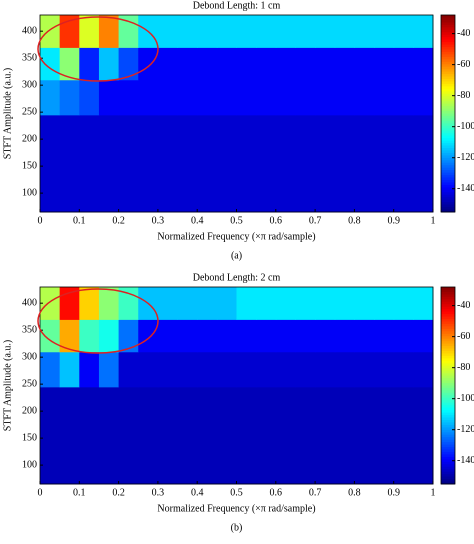  I want to click on caption: (b), so click(237, 527).